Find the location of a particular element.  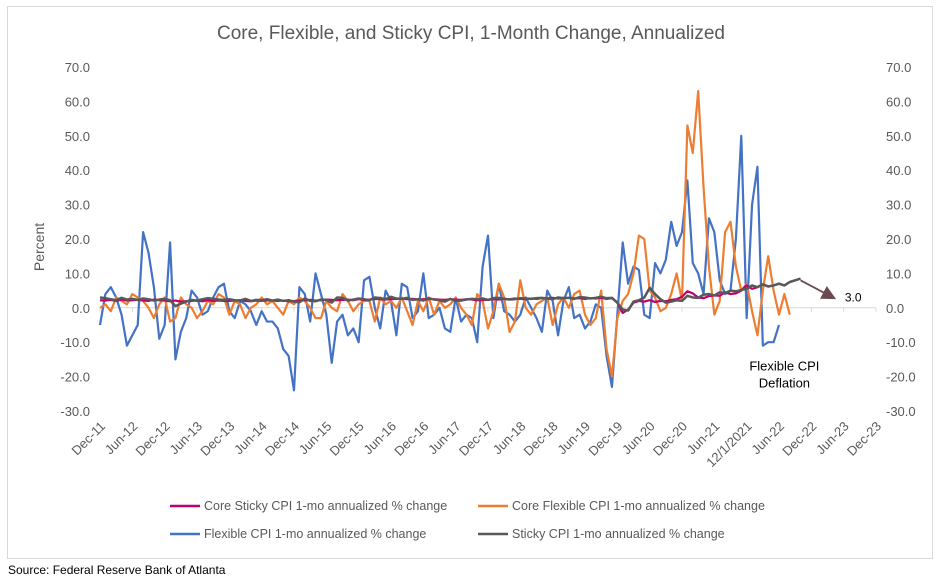

x-tick-label: Dec-16 is located at coordinates (411, 439).